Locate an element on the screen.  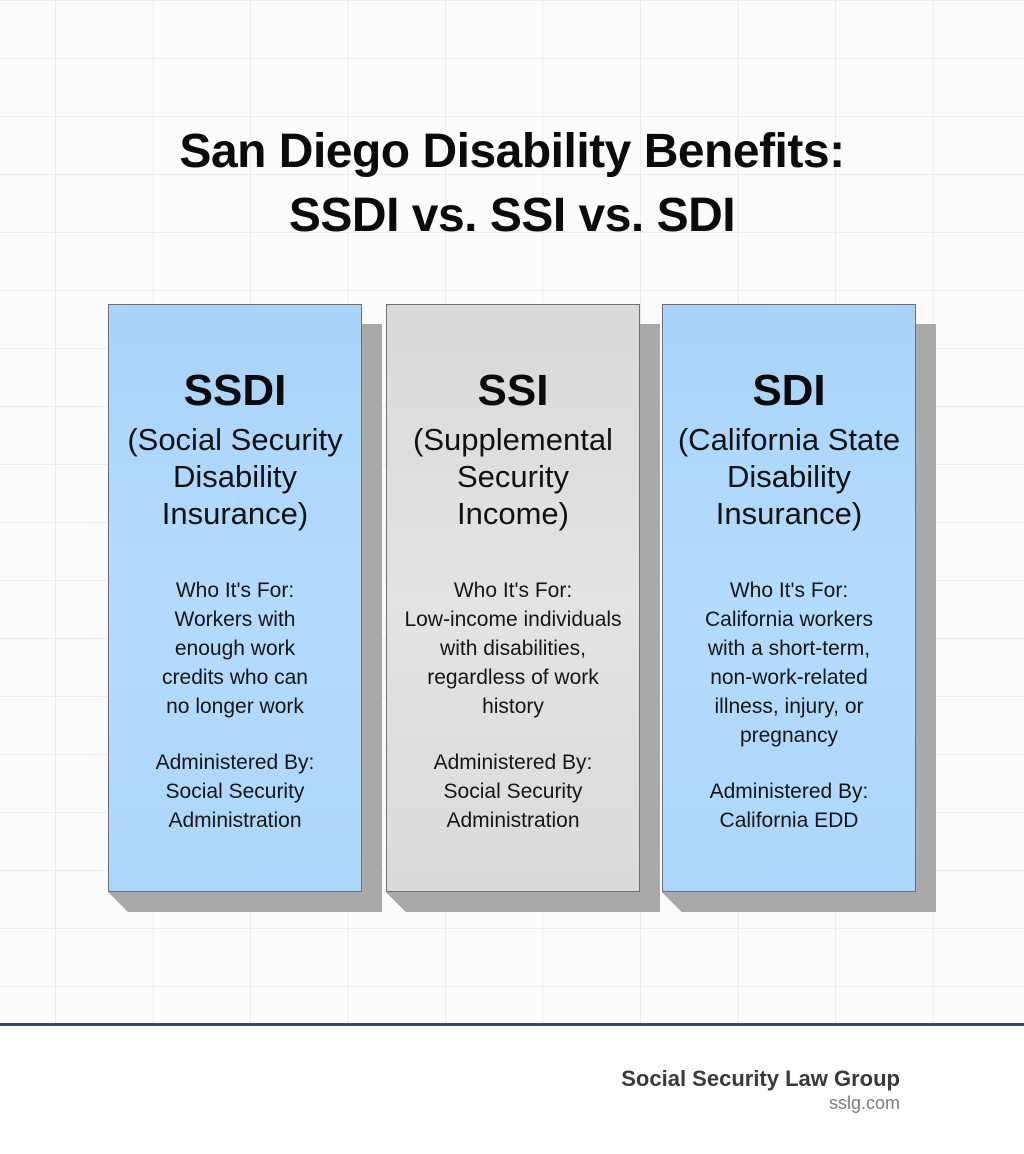
title-line-2: SSDI vs. SSI vs. SDI is located at coordinates (512, 215).